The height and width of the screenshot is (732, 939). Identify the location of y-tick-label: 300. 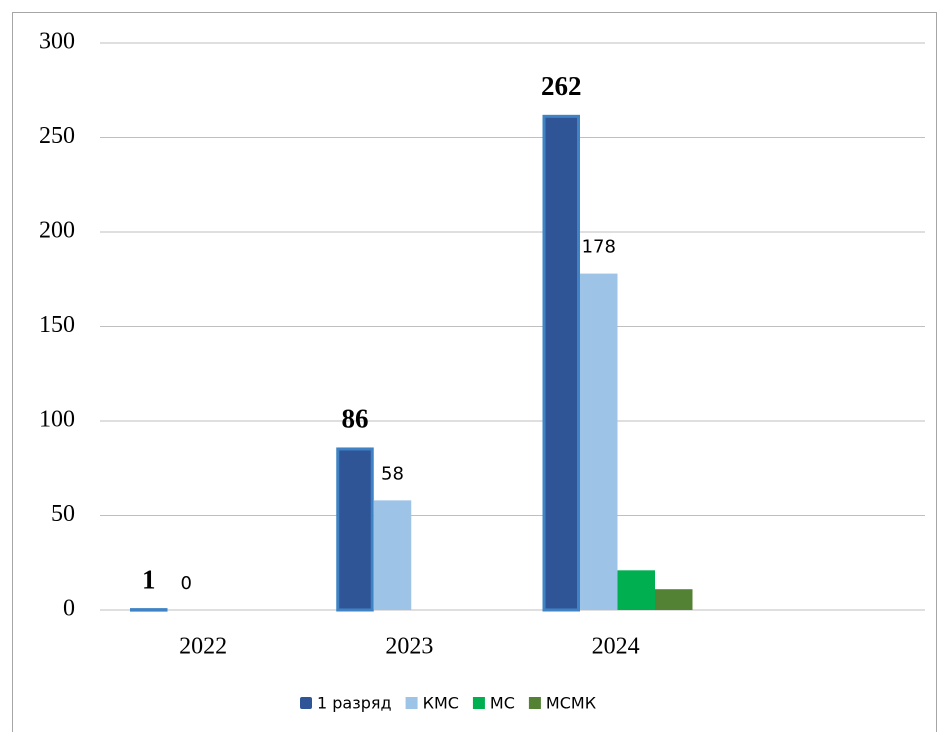
(57, 42).